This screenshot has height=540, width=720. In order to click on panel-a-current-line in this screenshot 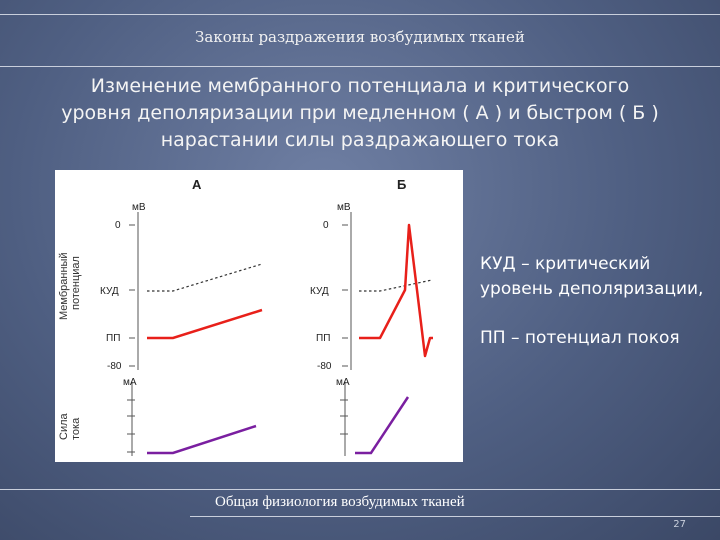, I will do `click(202, 439)`.